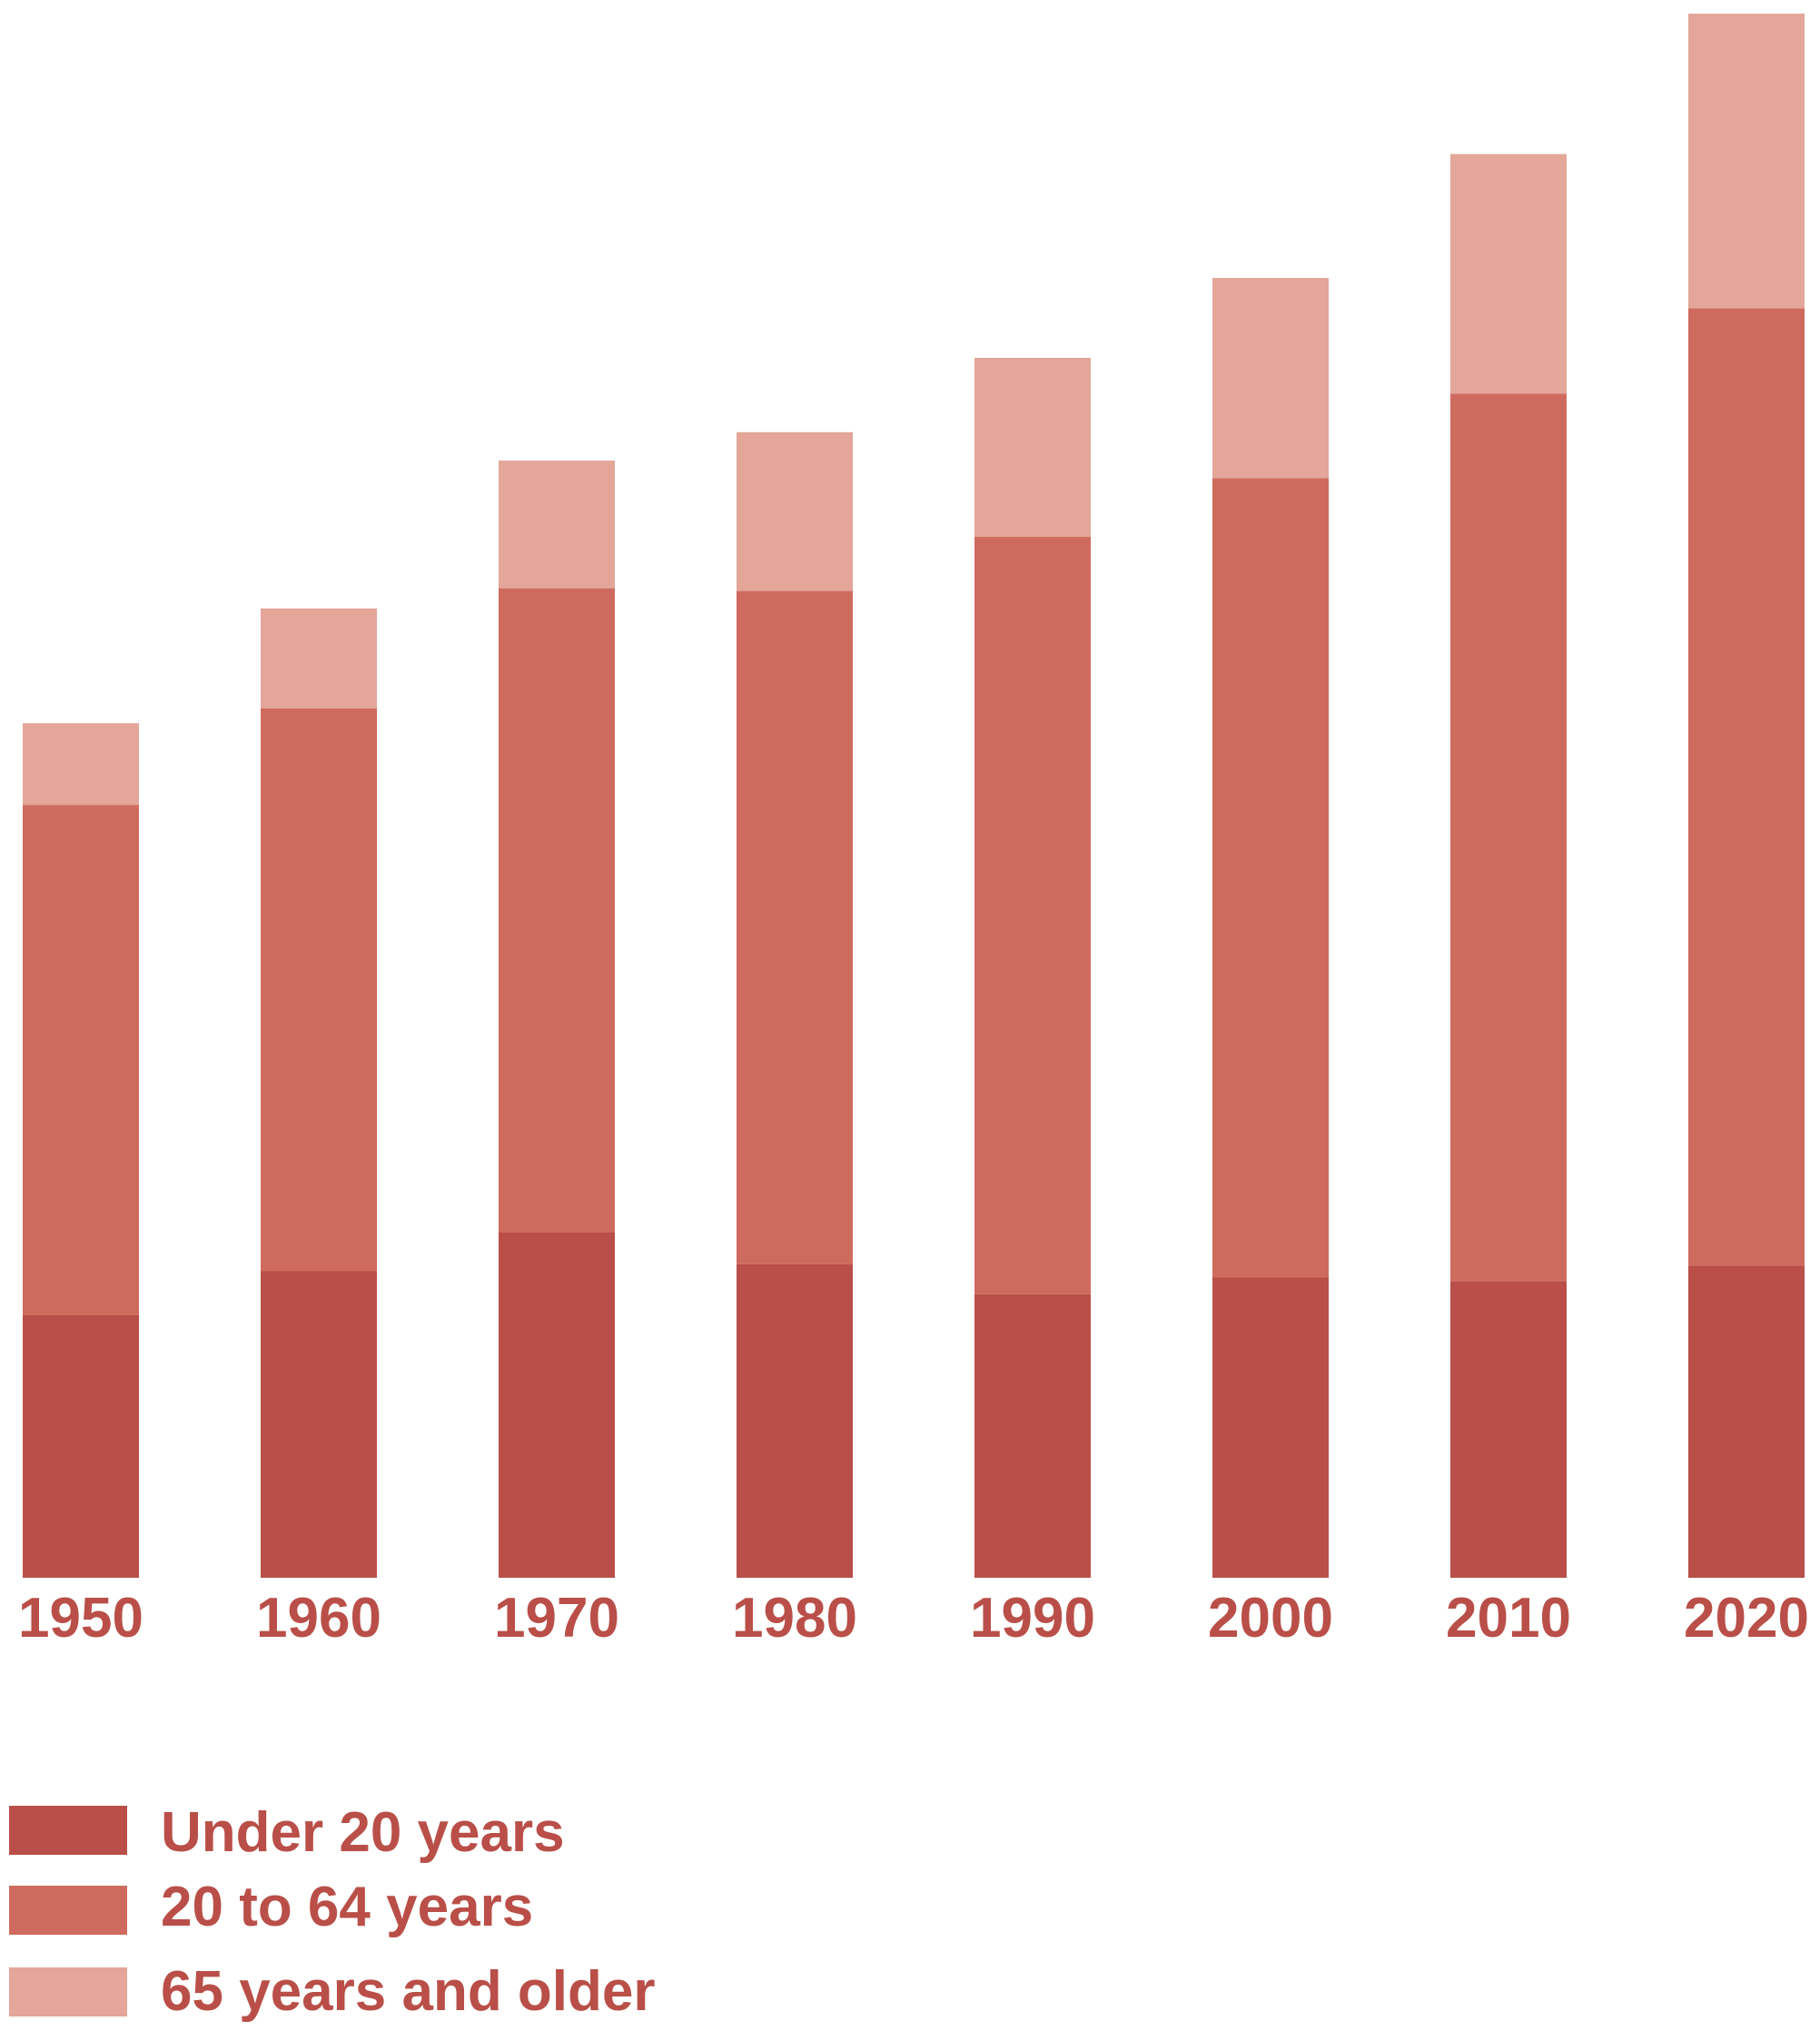 This screenshot has width=1820, height=2041. I want to click on x-tick-label: 1970, so click(557, 1618).